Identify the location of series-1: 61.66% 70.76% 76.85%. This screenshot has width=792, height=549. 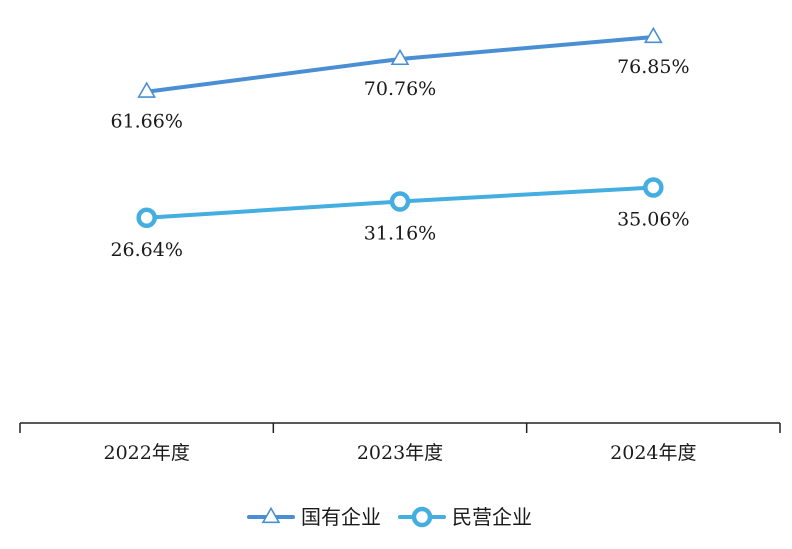
(400, 79).